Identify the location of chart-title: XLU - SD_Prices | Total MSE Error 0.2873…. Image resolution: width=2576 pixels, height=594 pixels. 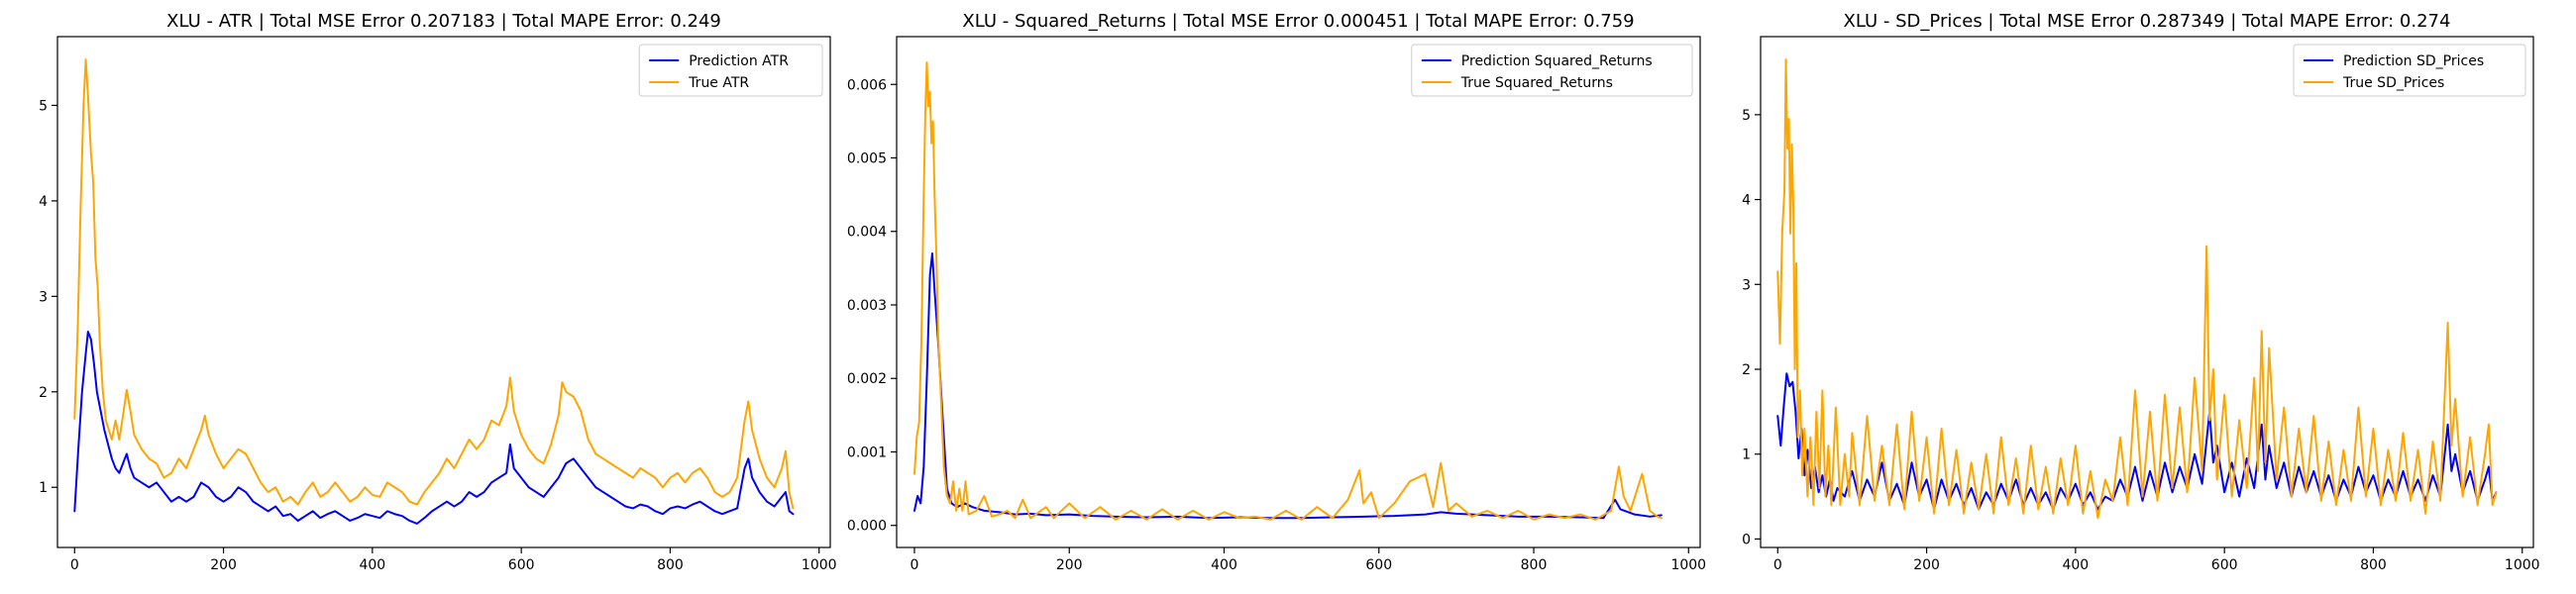
(2147, 22).